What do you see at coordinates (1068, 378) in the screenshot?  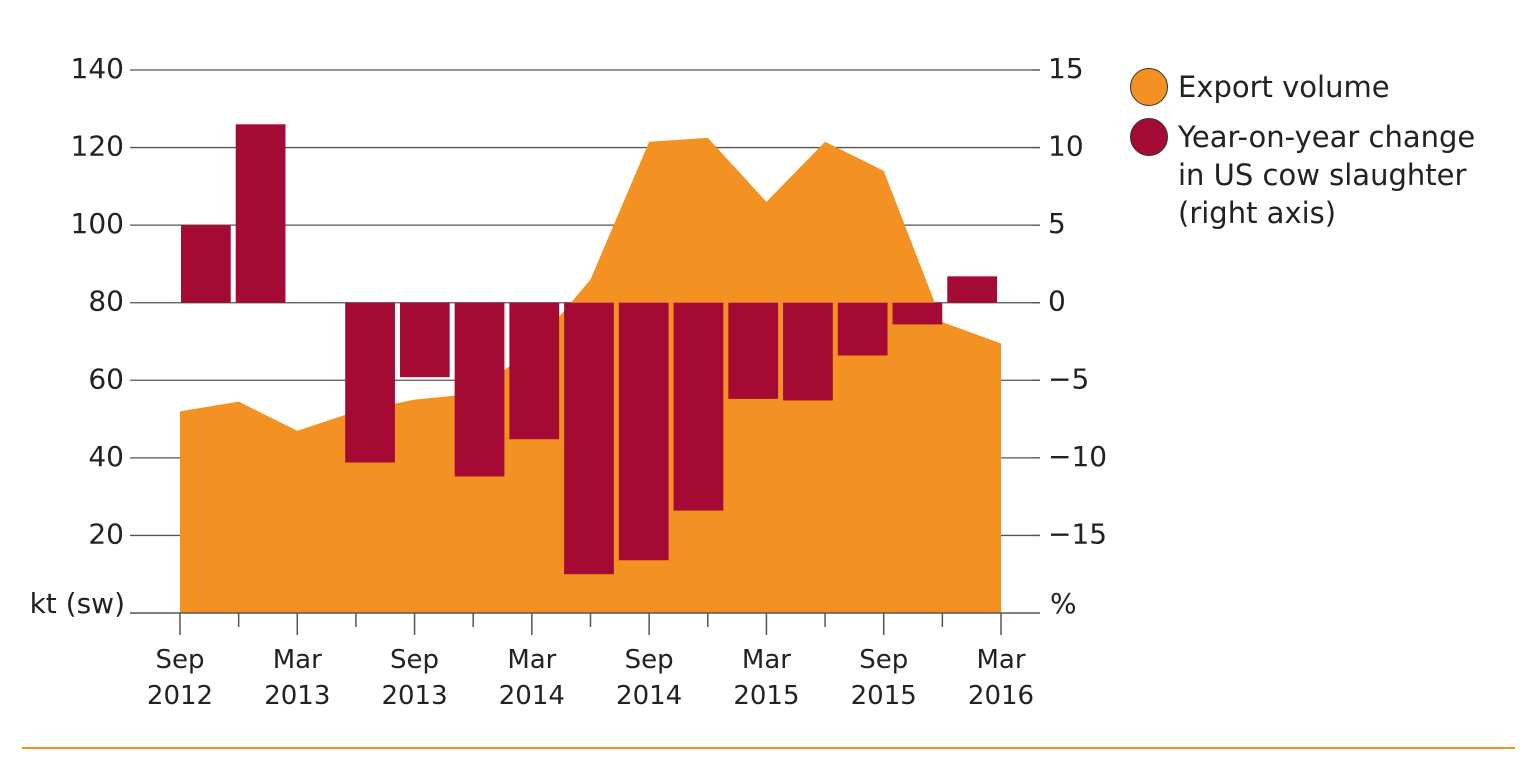 I see `y2-tick-label: −5` at bounding box center [1068, 378].